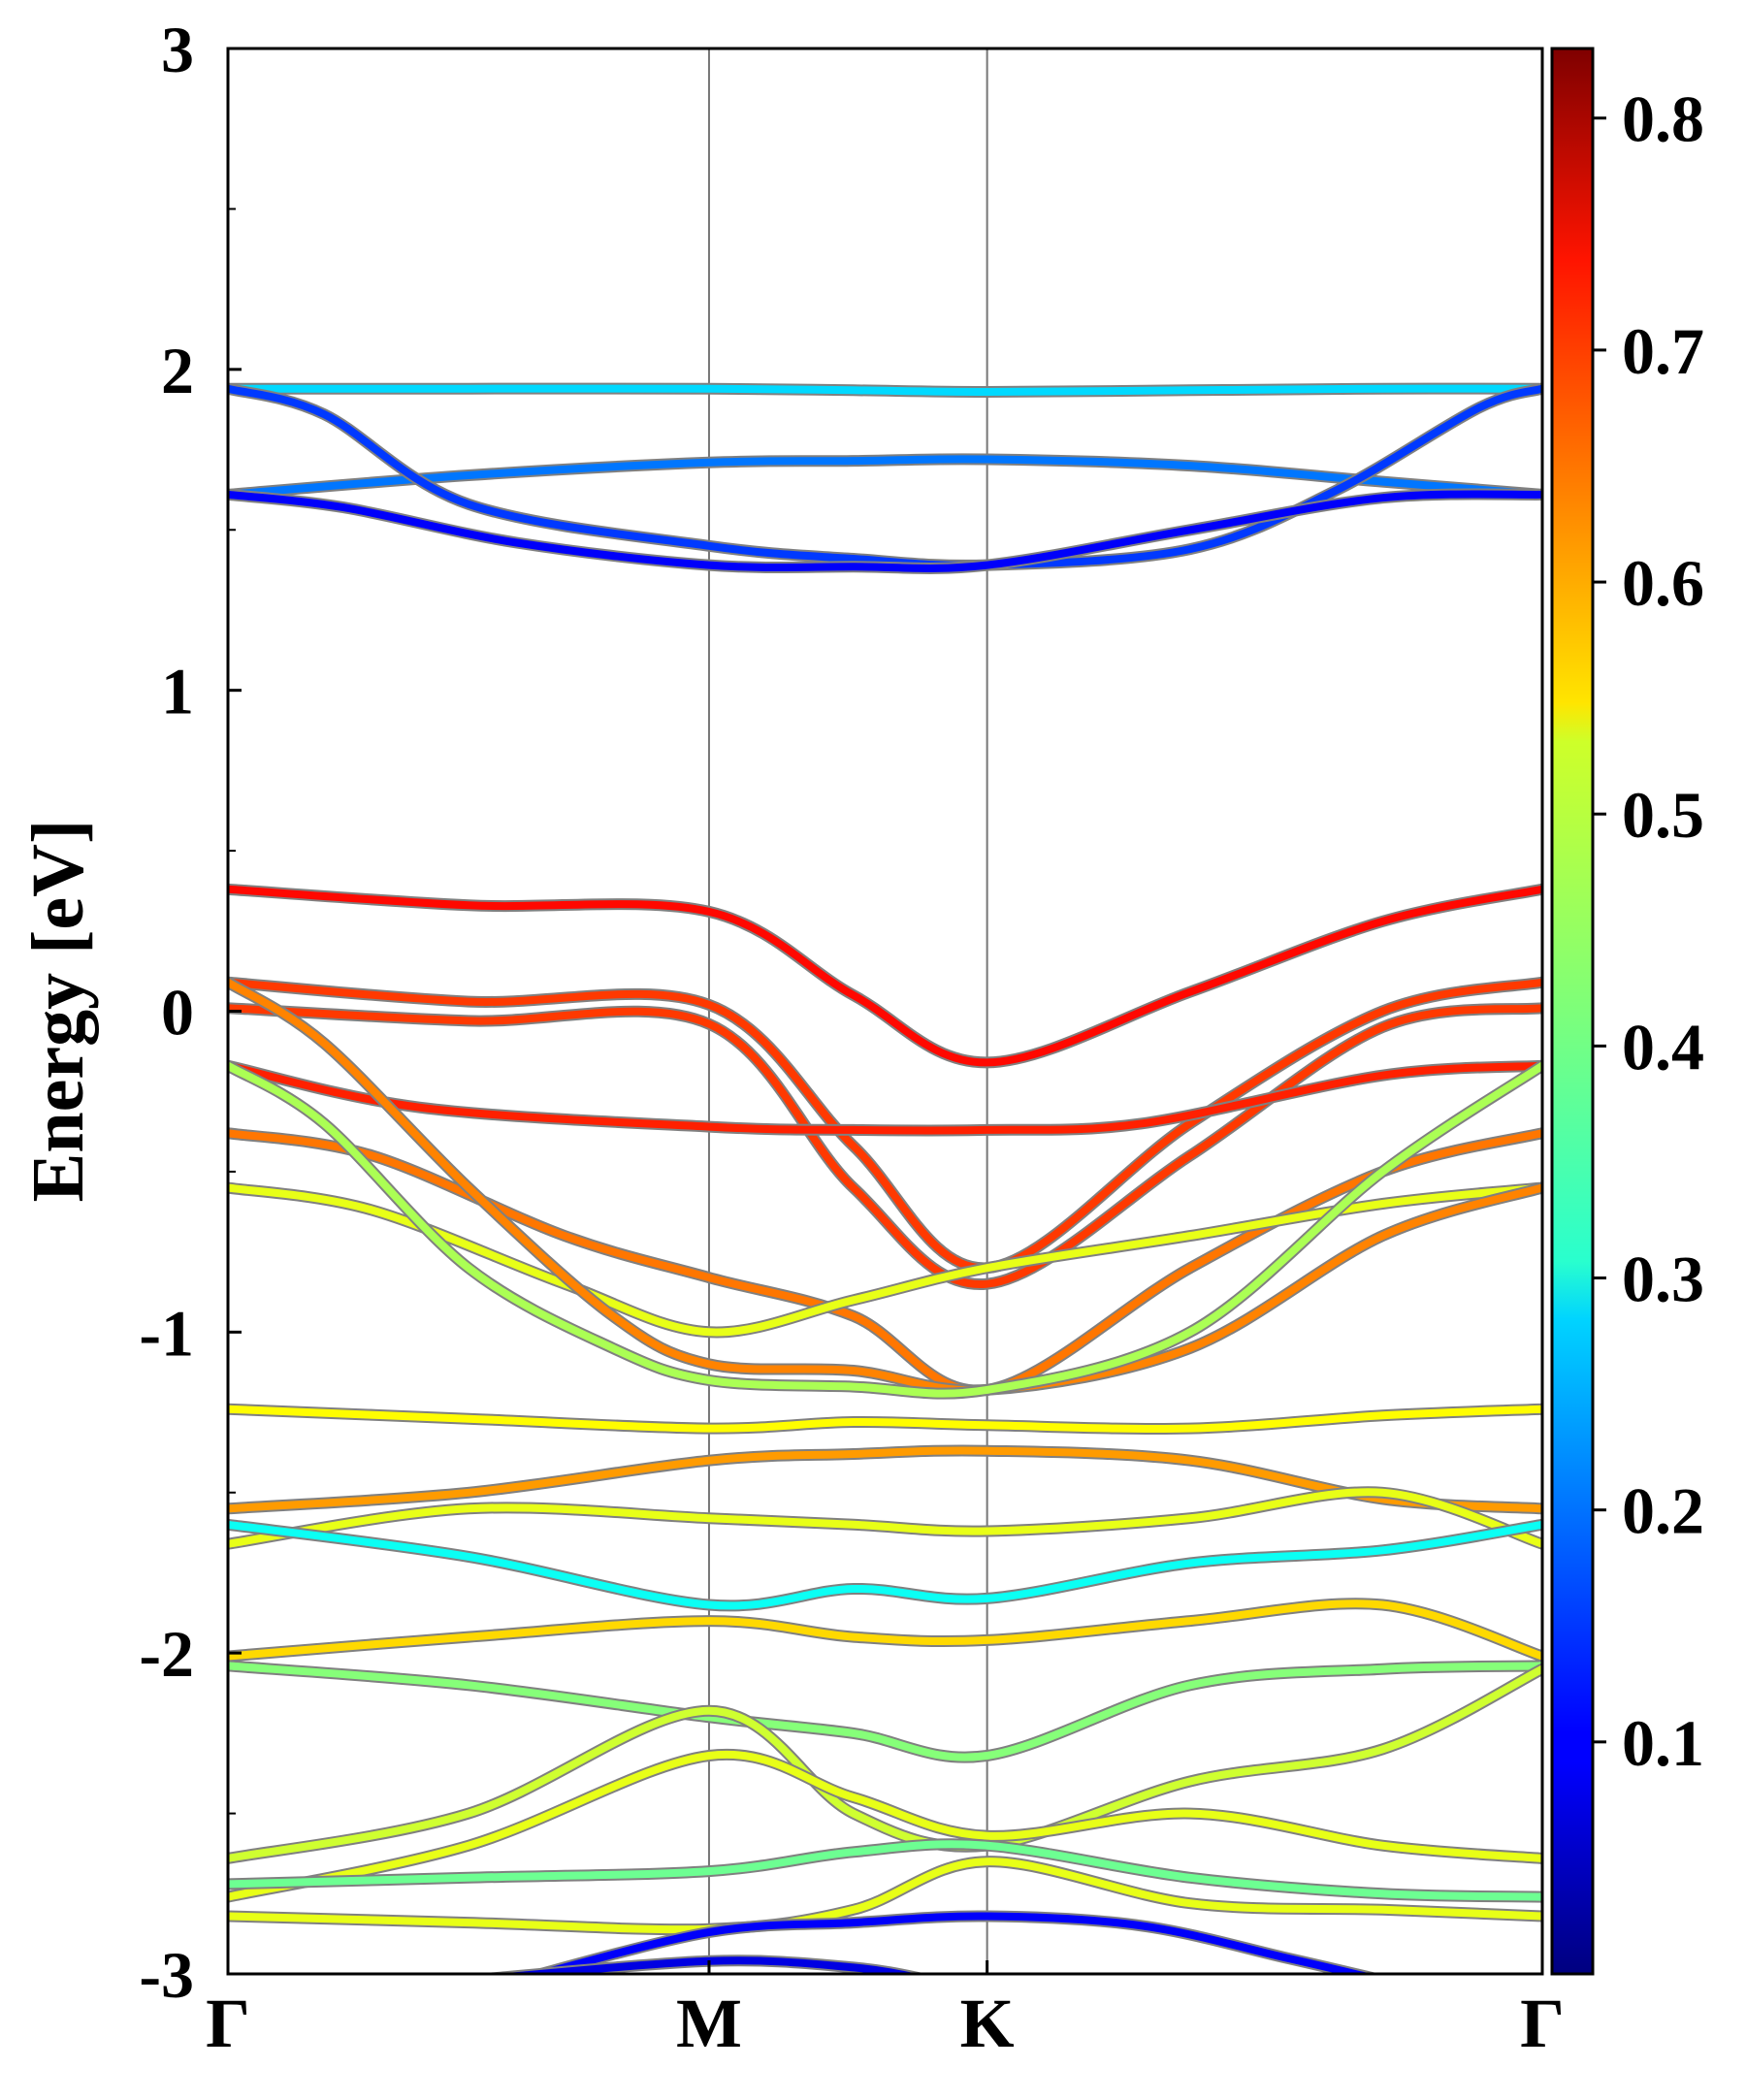  What do you see at coordinates (1572, 1011) in the screenshot?
I see `colorbar` at bounding box center [1572, 1011].